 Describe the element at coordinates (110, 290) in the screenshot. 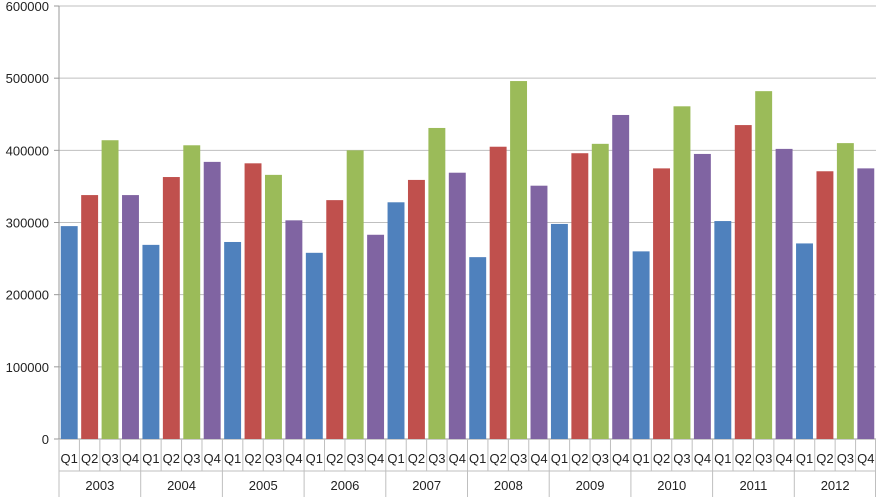

I see `bar-2003-q3` at that location.